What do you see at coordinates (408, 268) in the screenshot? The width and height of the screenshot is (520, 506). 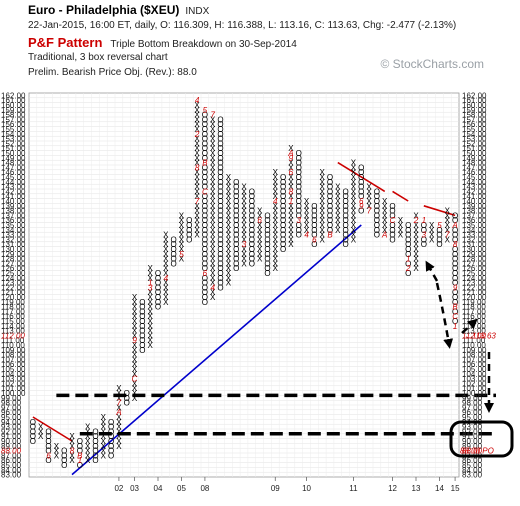 I see `month-marker: 2` at bounding box center [408, 268].